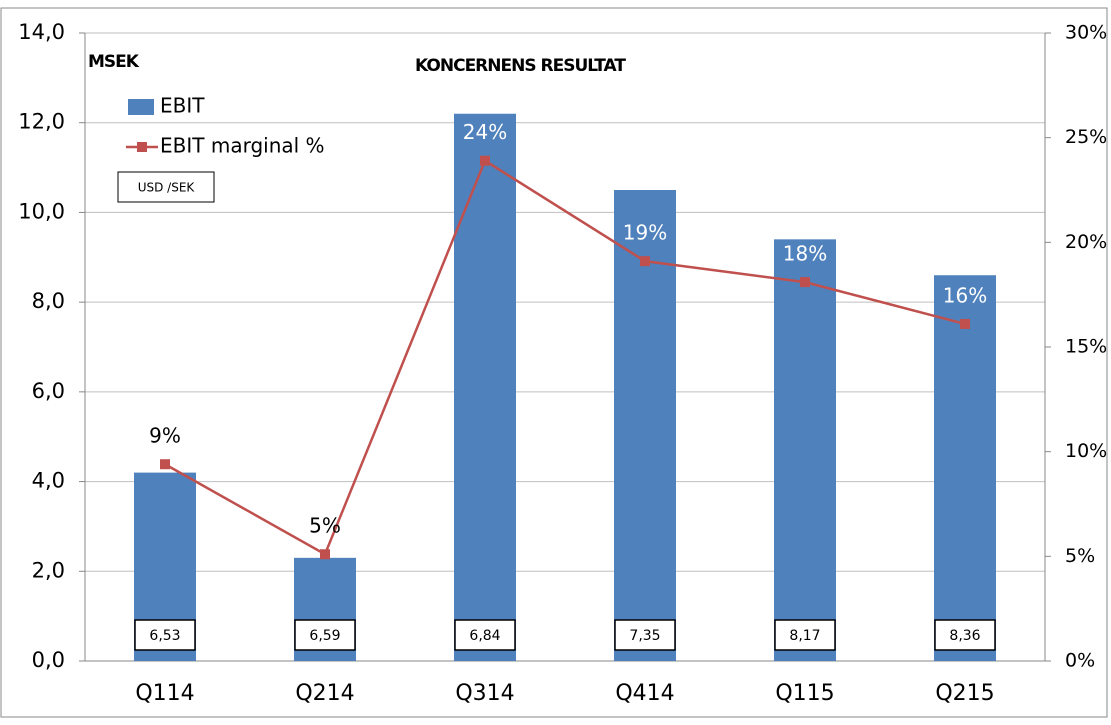  What do you see at coordinates (114, 62) in the screenshot?
I see `unit-label: MSEK` at bounding box center [114, 62].